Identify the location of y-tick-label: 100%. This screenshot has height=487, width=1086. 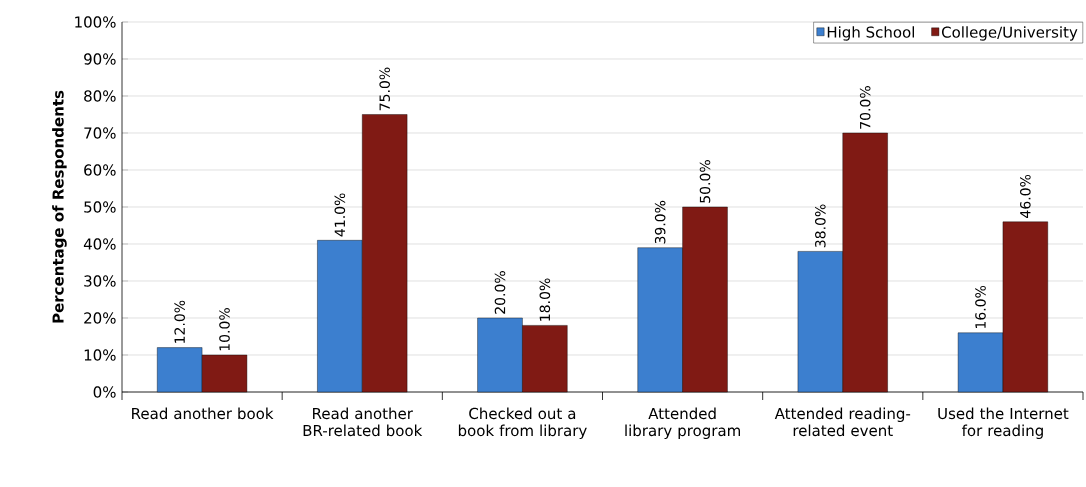
(95, 22).